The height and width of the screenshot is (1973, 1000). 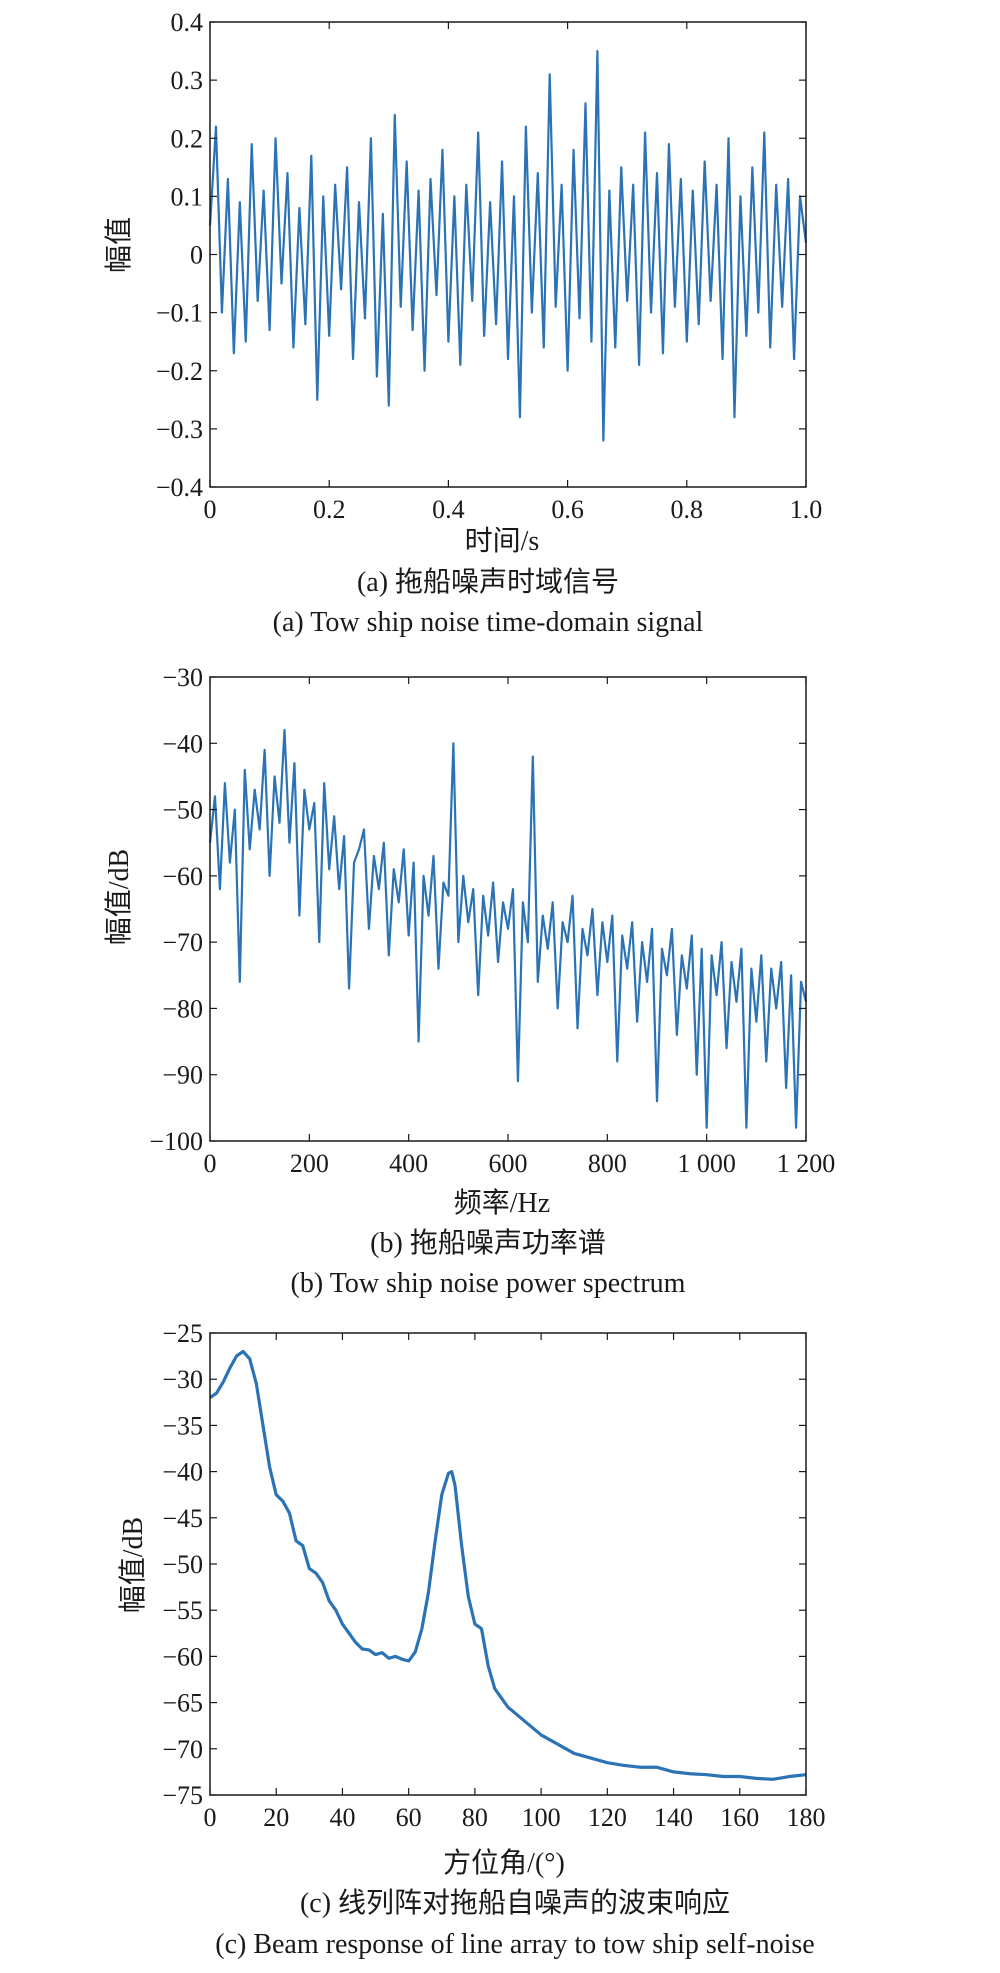 What do you see at coordinates (182, 1795) in the screenshot?
I see `panel-c-ytick-label: −75` at bounding box center [182, 1795].